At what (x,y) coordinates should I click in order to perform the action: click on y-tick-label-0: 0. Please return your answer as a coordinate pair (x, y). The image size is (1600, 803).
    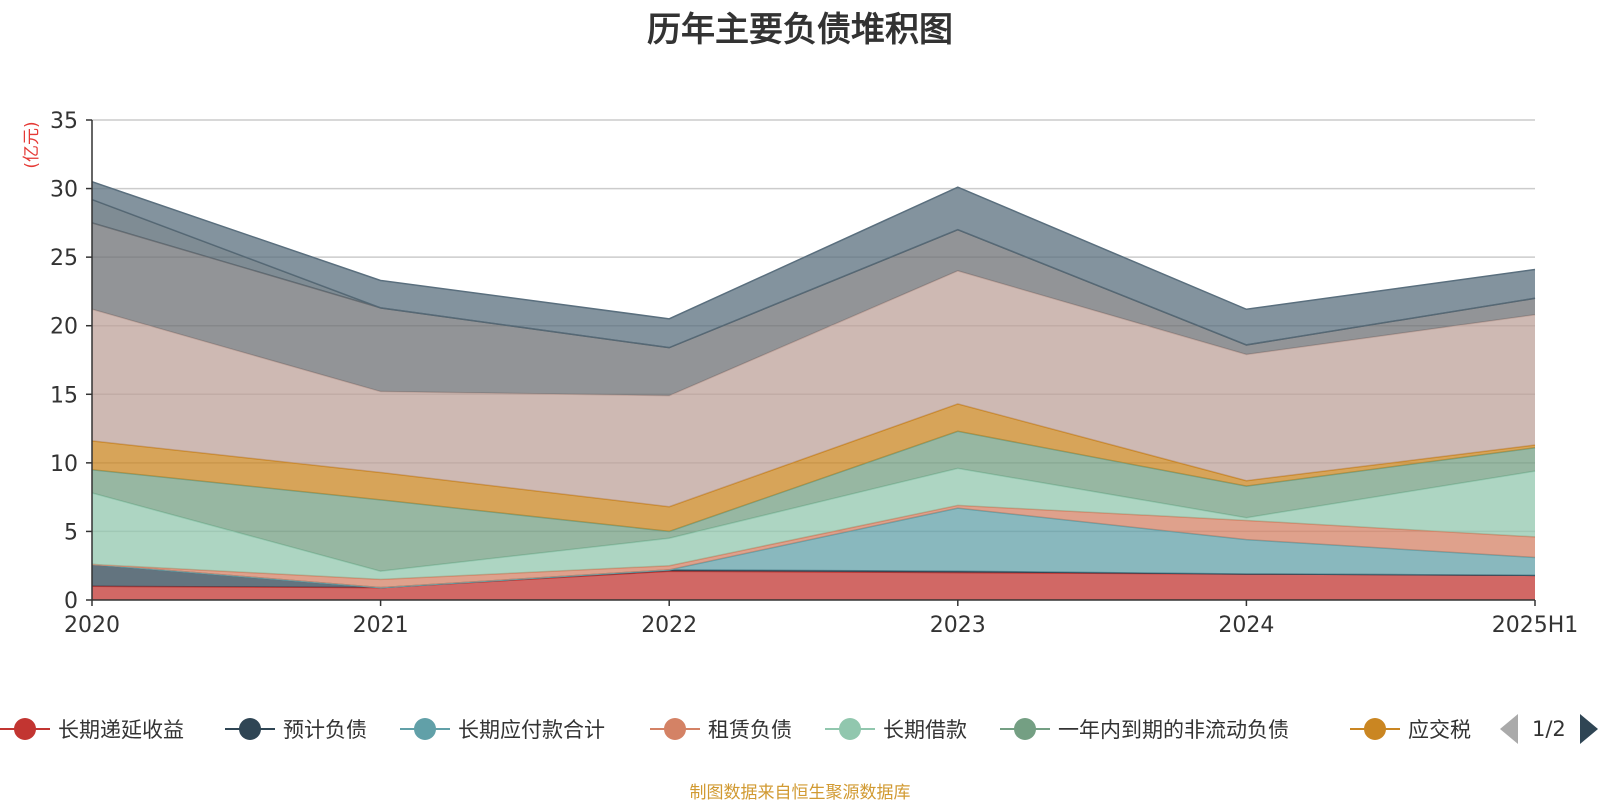
    Looking at the image, I should click on (71, 601).